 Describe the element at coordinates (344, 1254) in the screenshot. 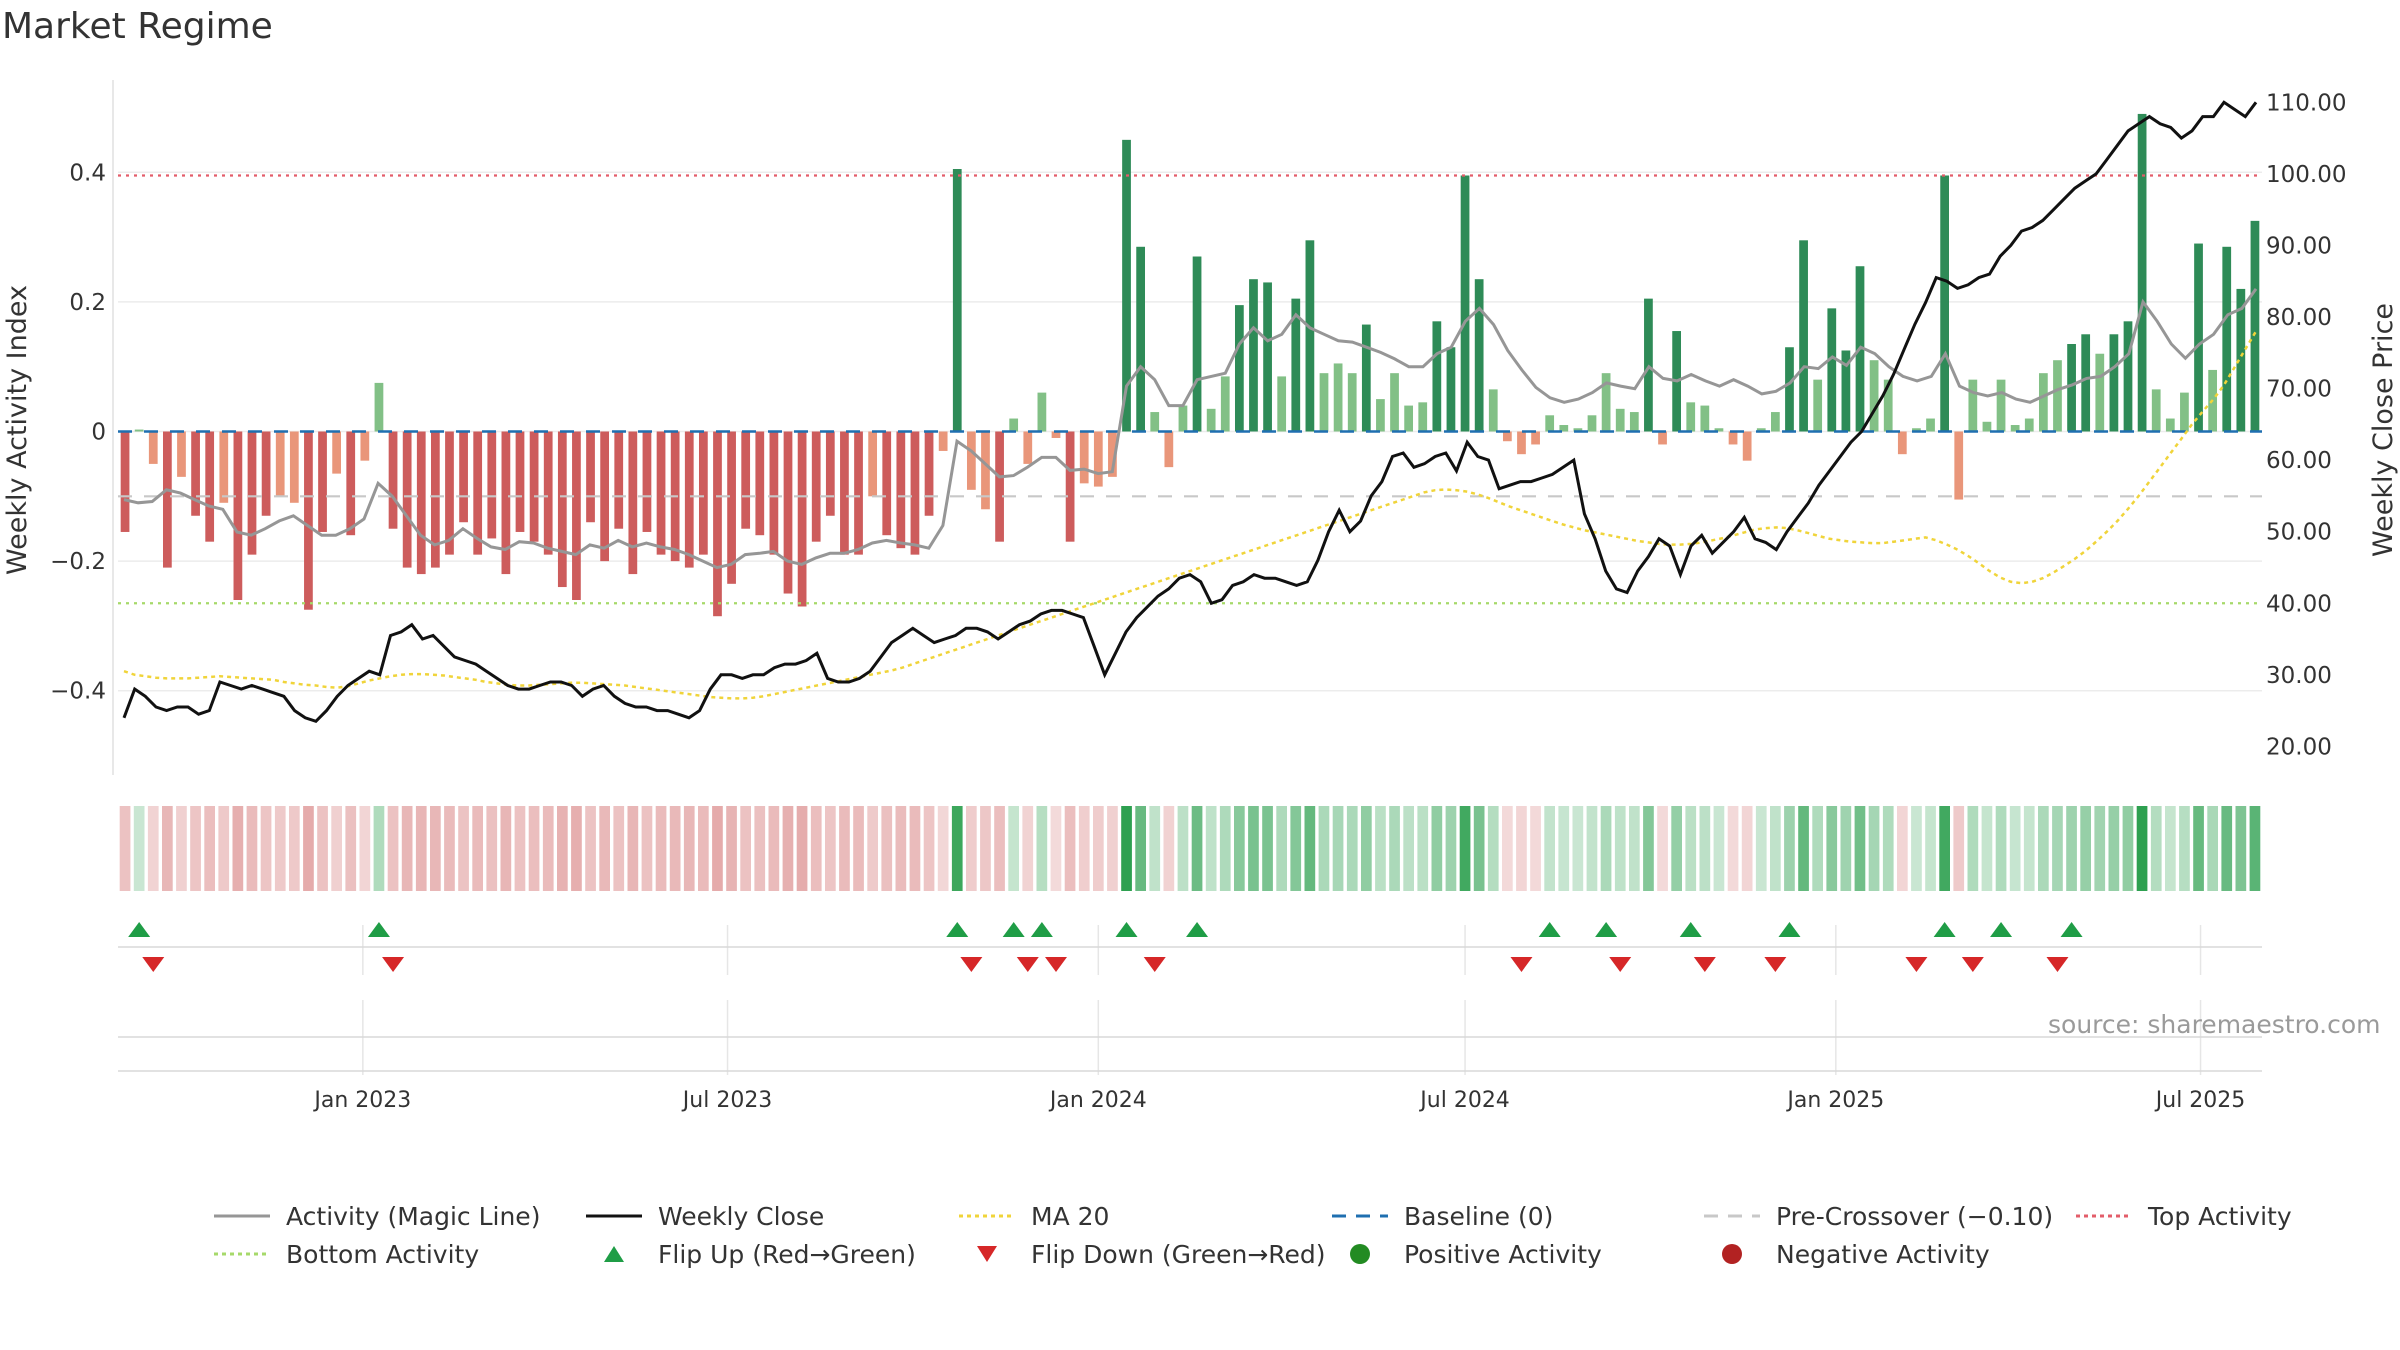

I see `legend-item: Bottom Activity` at that location.